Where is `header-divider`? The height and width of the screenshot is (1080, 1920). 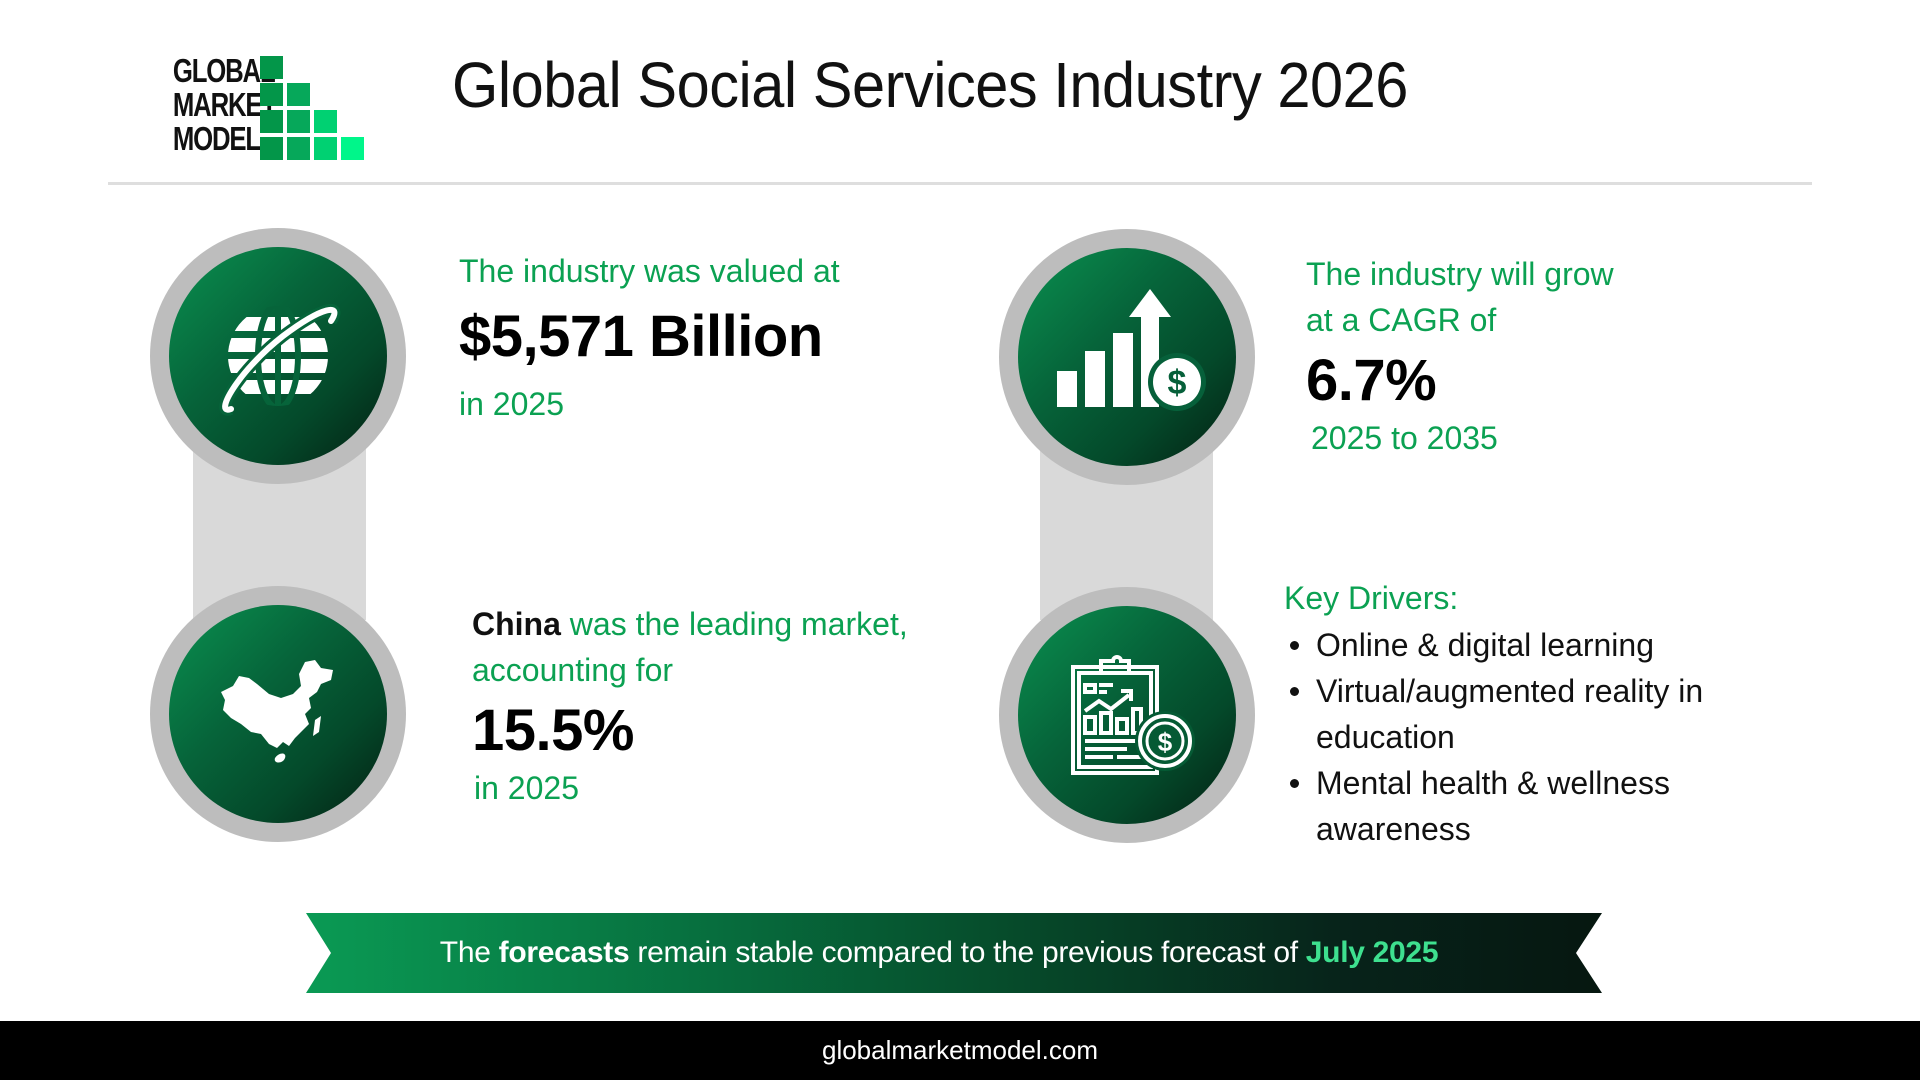 header-divider is located at coordinates (960, 183).